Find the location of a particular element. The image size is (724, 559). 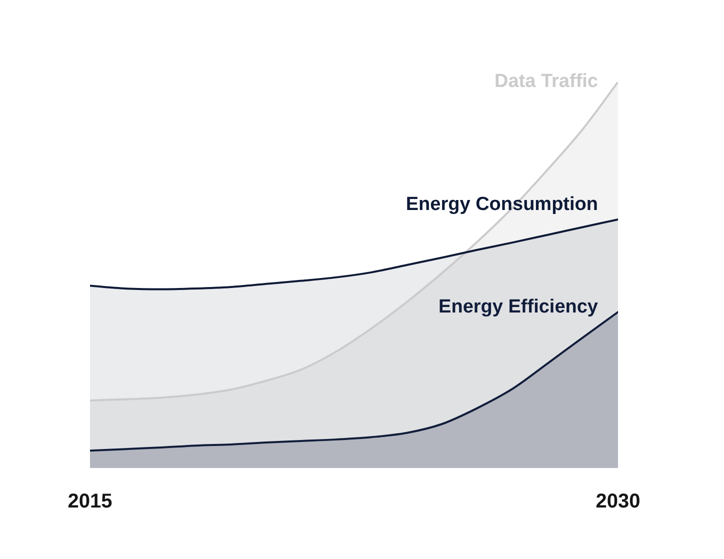

x-tick-label: 2015 is located at coordinates (90, 501).